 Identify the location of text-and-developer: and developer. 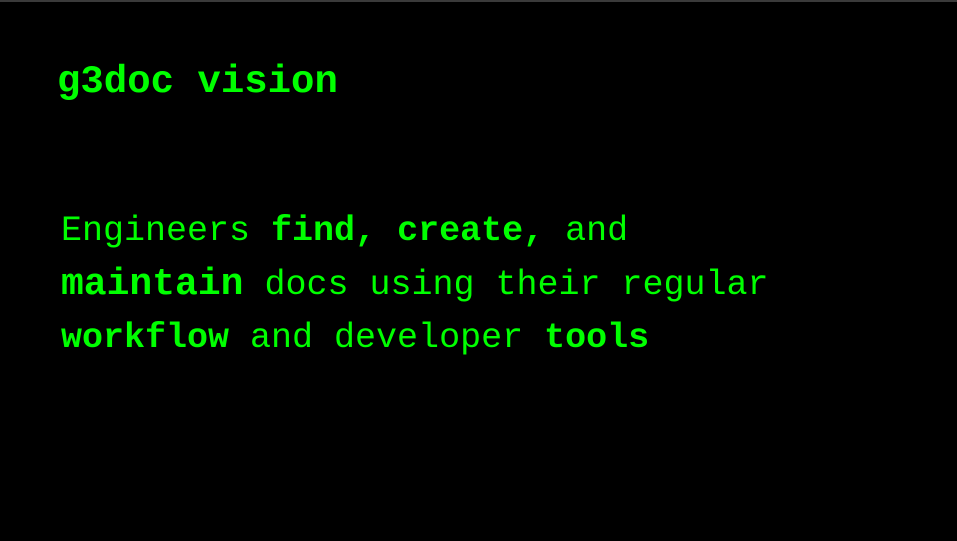
(387, 338).